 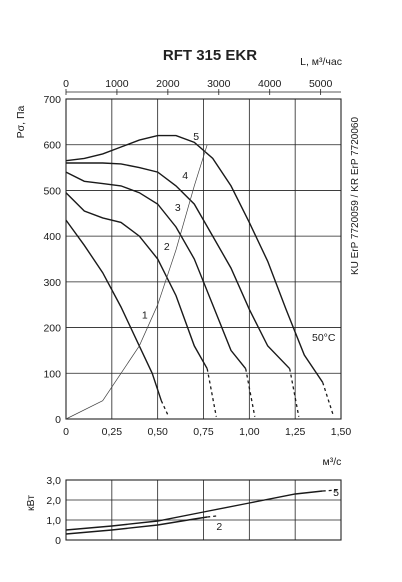 What do you see at coordinates (355, 196) in the screenshot?
I see `model-side-label: KU ErP 7720059 / KR ErP 7720060` at bounding box center [355, 196].